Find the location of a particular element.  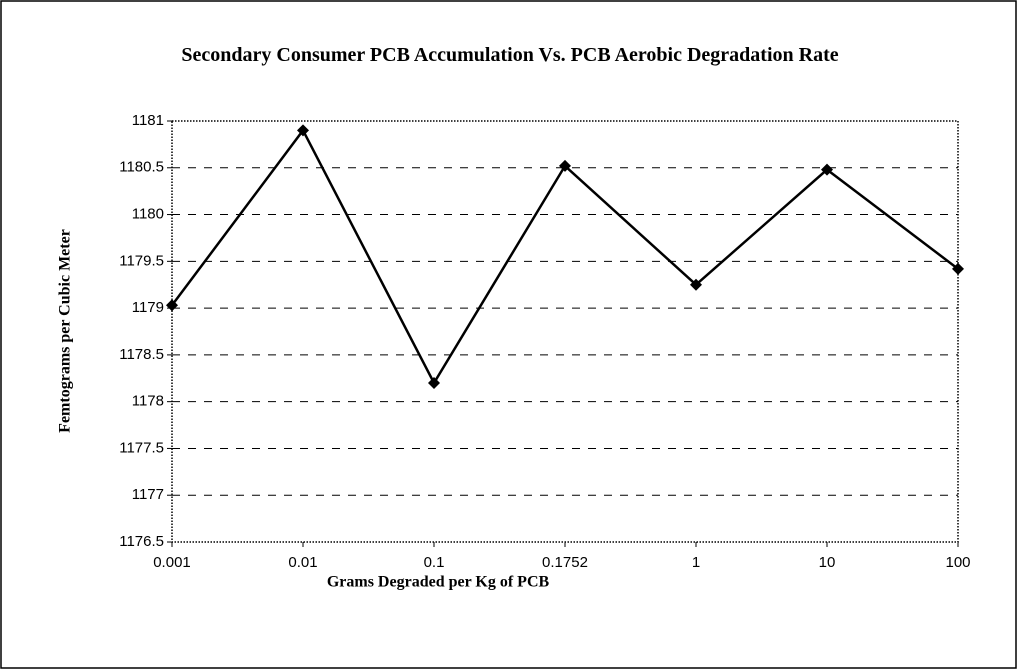

x-tick-label: 10 is located at coordinates (827, 562).